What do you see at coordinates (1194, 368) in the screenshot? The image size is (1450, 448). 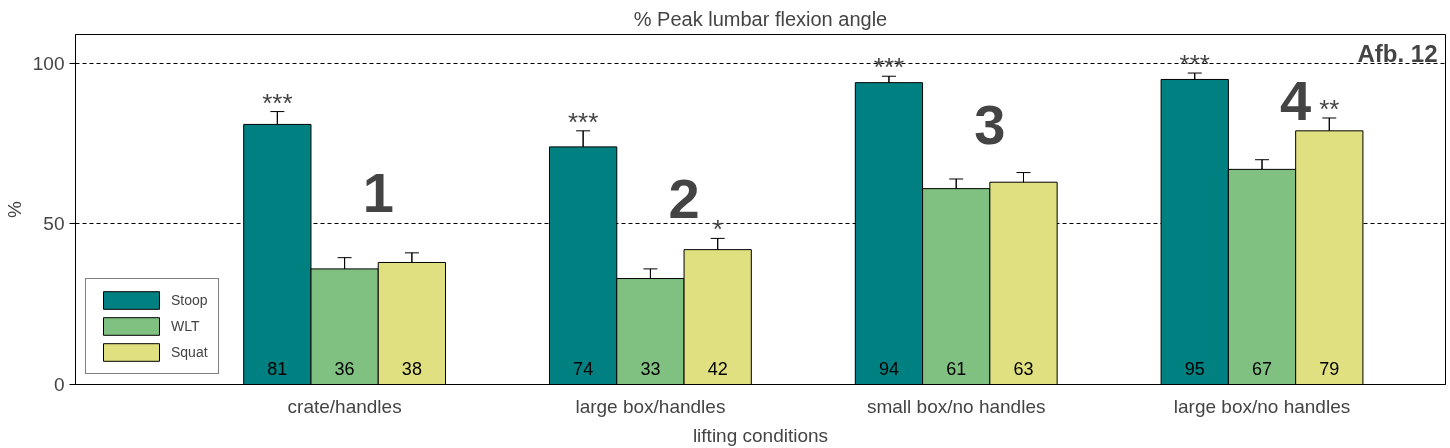 I see `data-label: 95` at bounding box center [1194, 368].